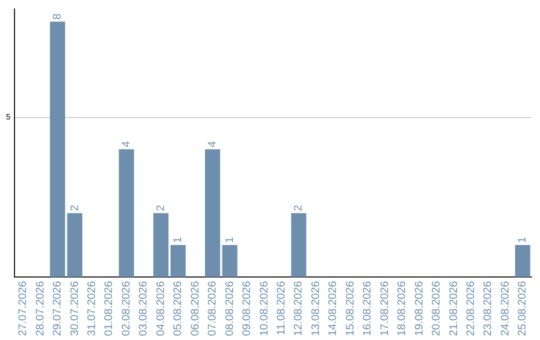 The width and height of the screenshot is (540, 340). I want to click on x-tick-label: 13.08.2026, so click(316, 308).